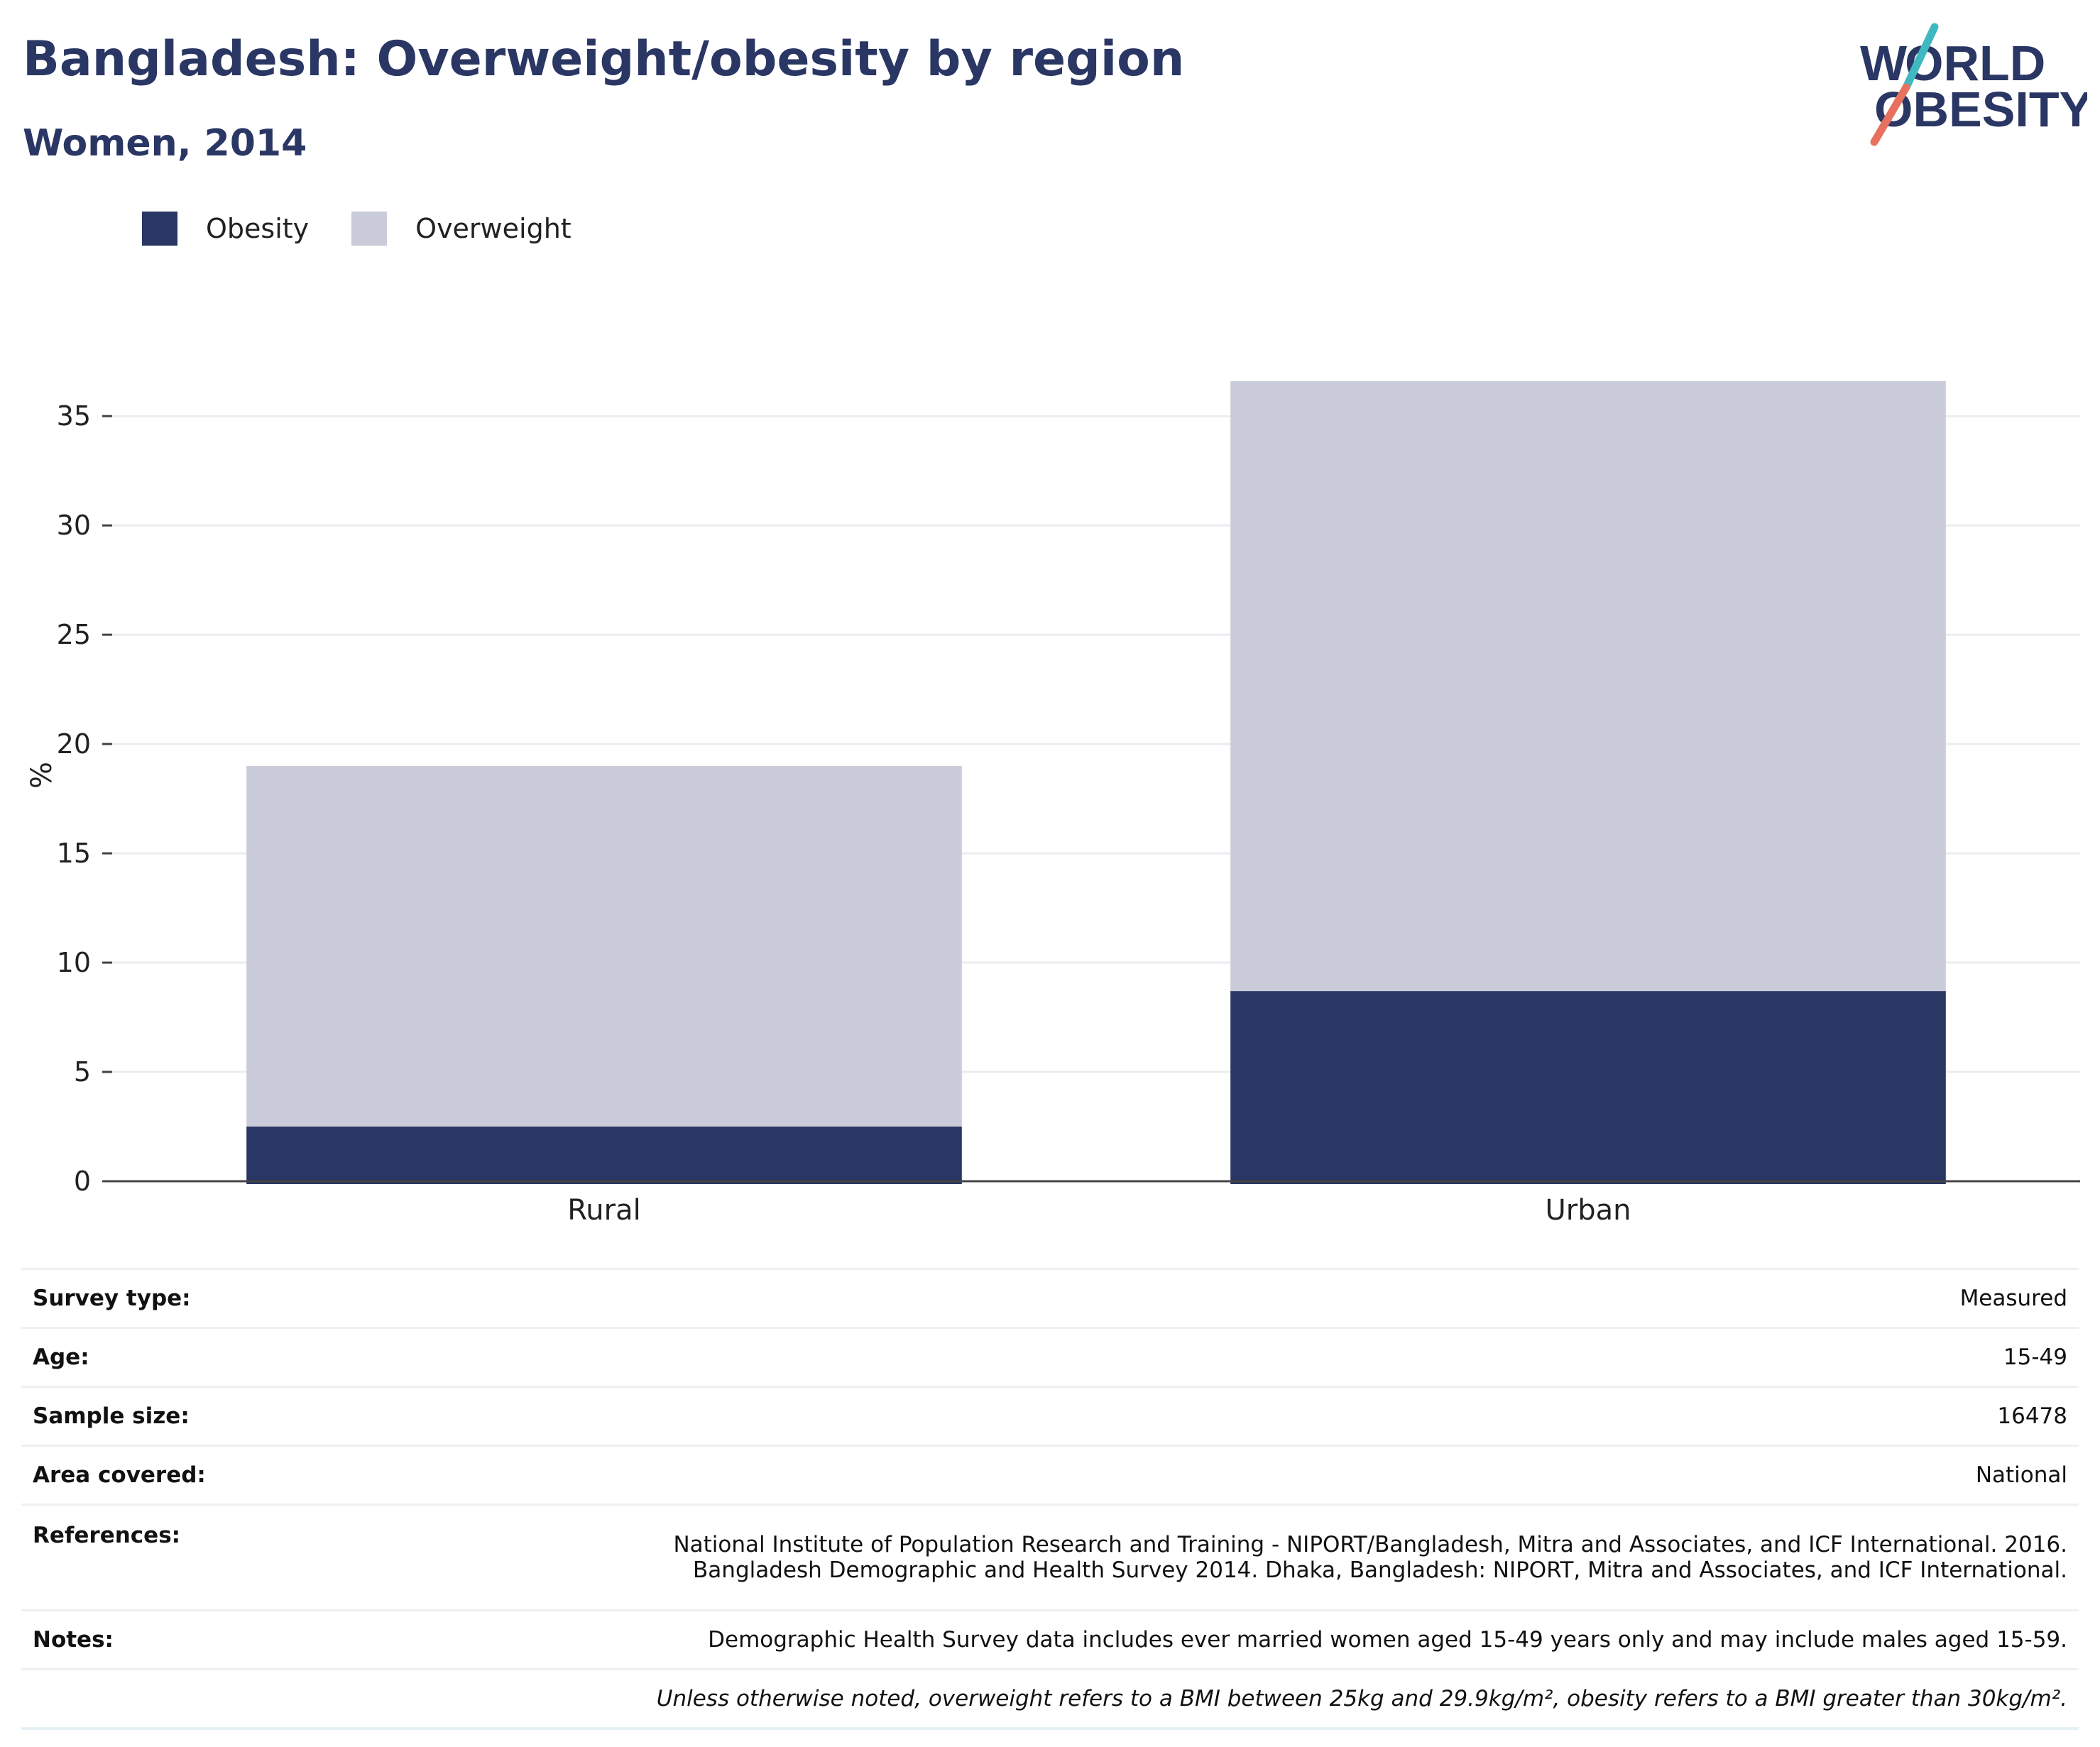 This screenshot has width=2100, height=1747. Describe the element at coordinates (1980, 109) in the screenshot. I see `svg-text: OBESITY` at that location.